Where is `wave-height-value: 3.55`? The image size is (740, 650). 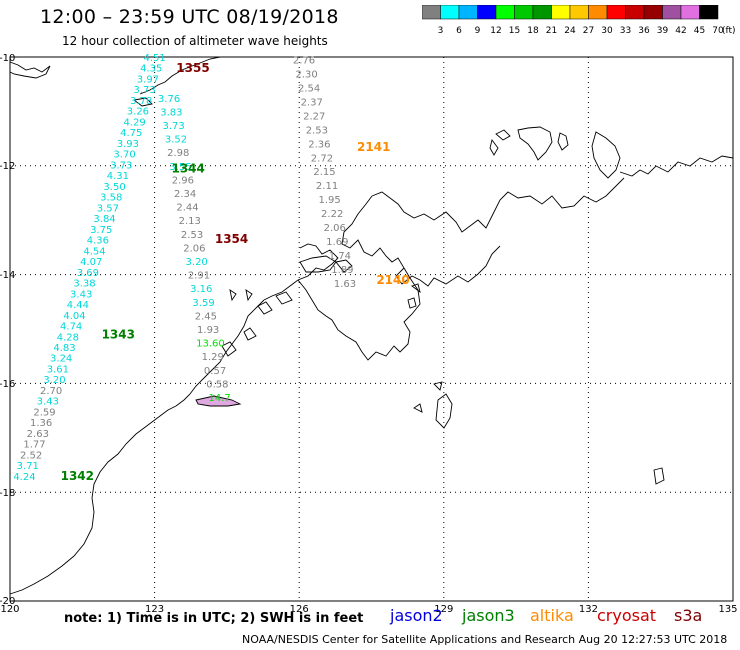
wave-height-value: 3.55 is located at coordinates (180, 167).